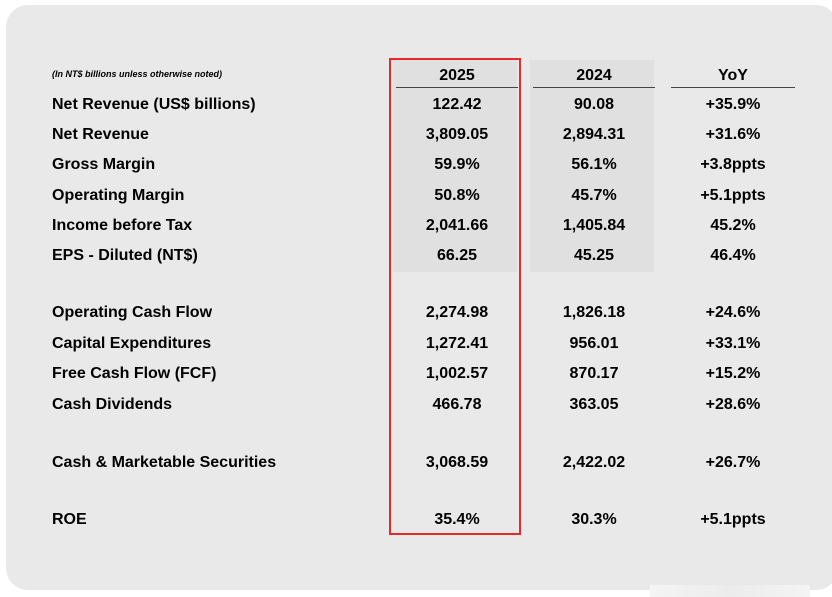 This screenshot has height=597, width=832. I want to click on row-label: Net Revenue, so click(100, 134).